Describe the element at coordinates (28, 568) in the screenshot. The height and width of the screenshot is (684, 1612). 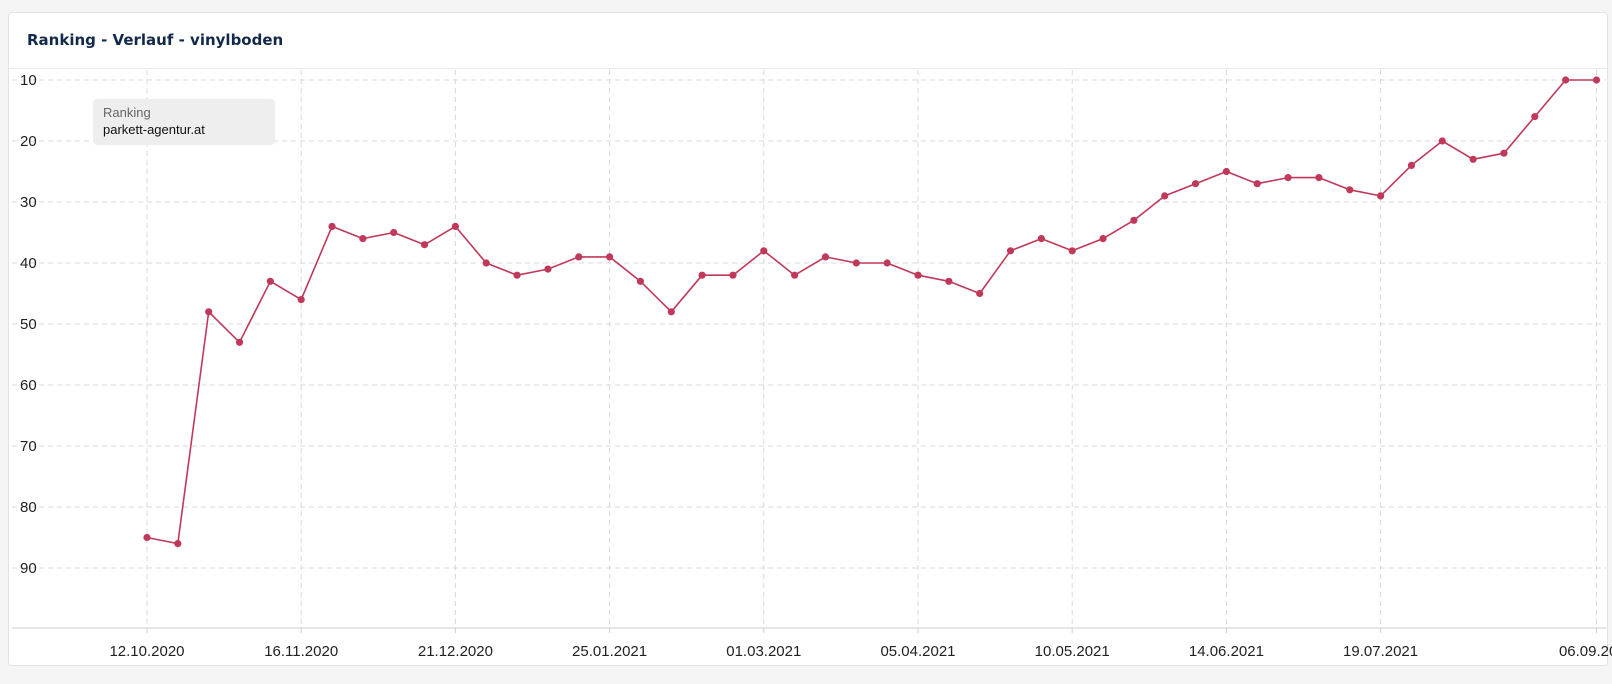
I see `y-tick-label: 90` at that location.